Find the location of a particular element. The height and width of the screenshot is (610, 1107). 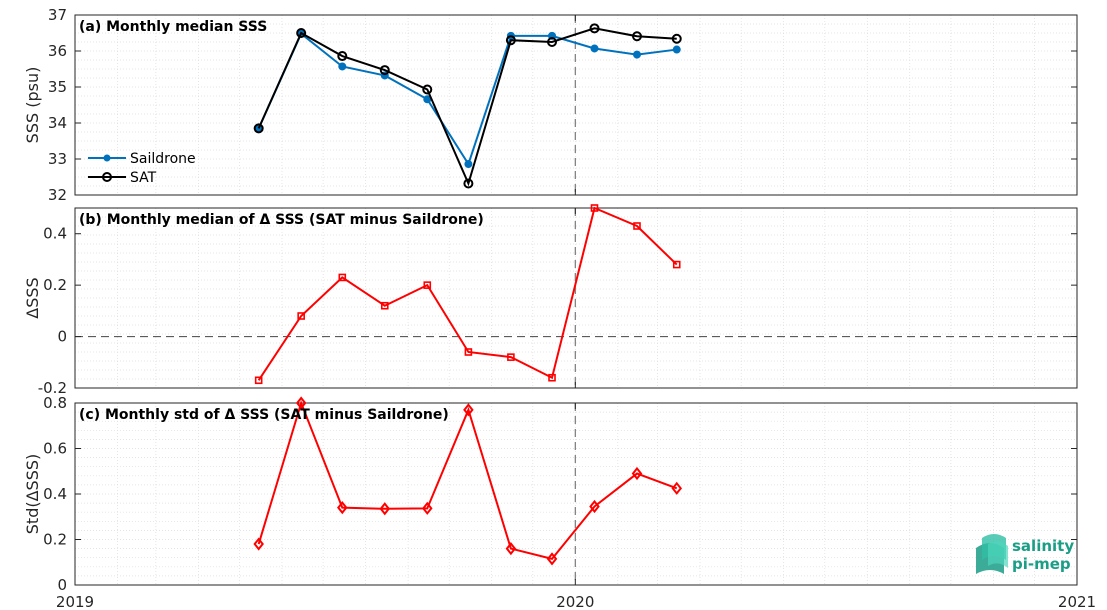

y-tick-label: 0.8 is located at coordinates (55, 403).